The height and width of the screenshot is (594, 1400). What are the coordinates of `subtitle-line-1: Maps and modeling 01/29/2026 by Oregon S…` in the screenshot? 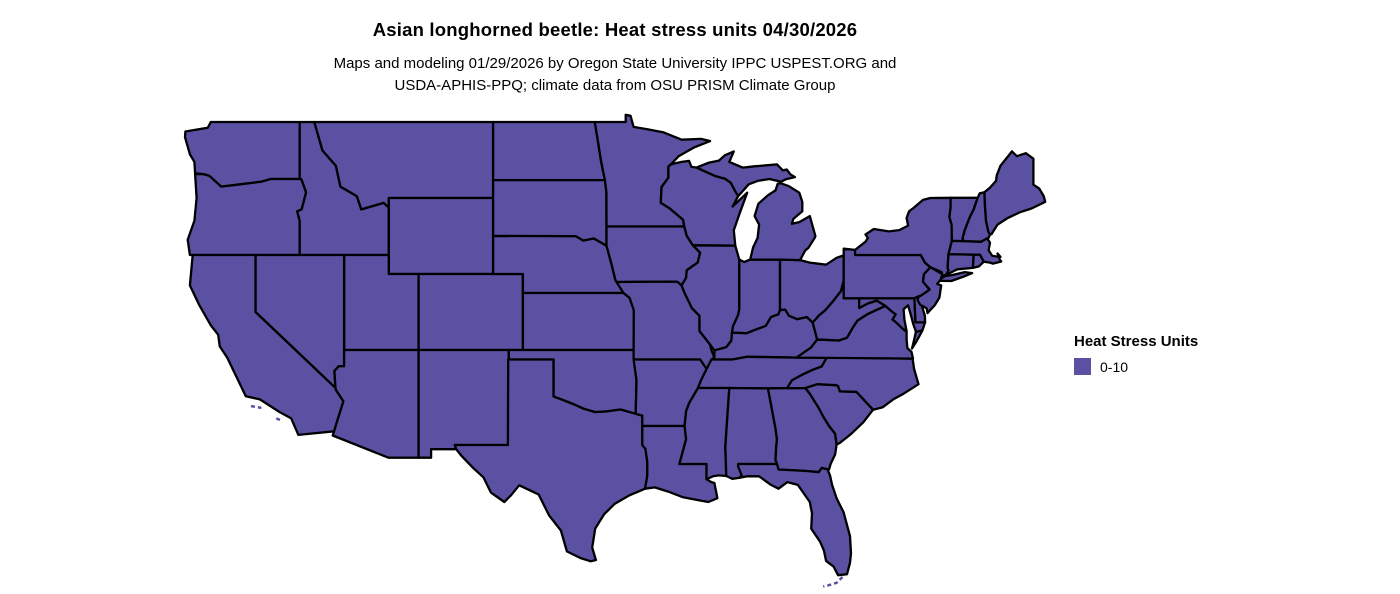 It's located at (615, 63).